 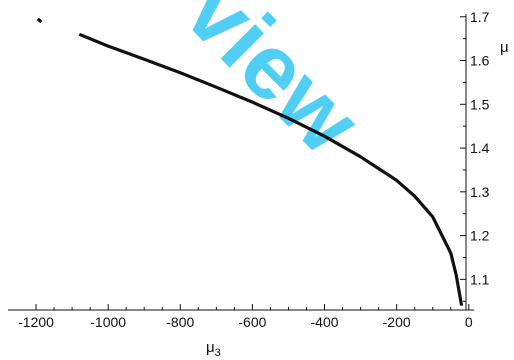 What do you see at coordinates (108, 322) in the screenshot?
I see `x-tick-label: -1000` at bounding box center [108, 322].